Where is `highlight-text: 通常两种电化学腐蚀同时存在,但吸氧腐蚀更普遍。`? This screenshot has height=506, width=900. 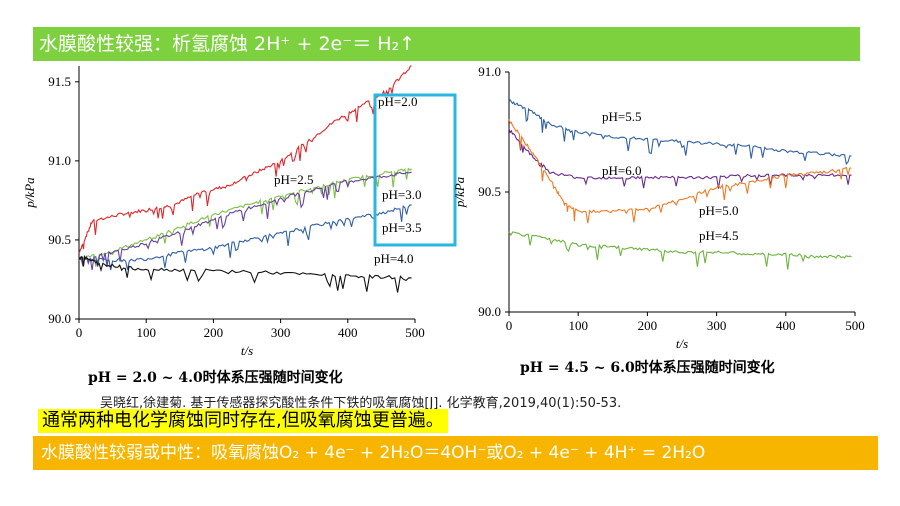
highlight-text: 通常两种电化学腐蚀同时存在,但吸氧腐蚀更普遍。 is located at coordinates (243, 420).